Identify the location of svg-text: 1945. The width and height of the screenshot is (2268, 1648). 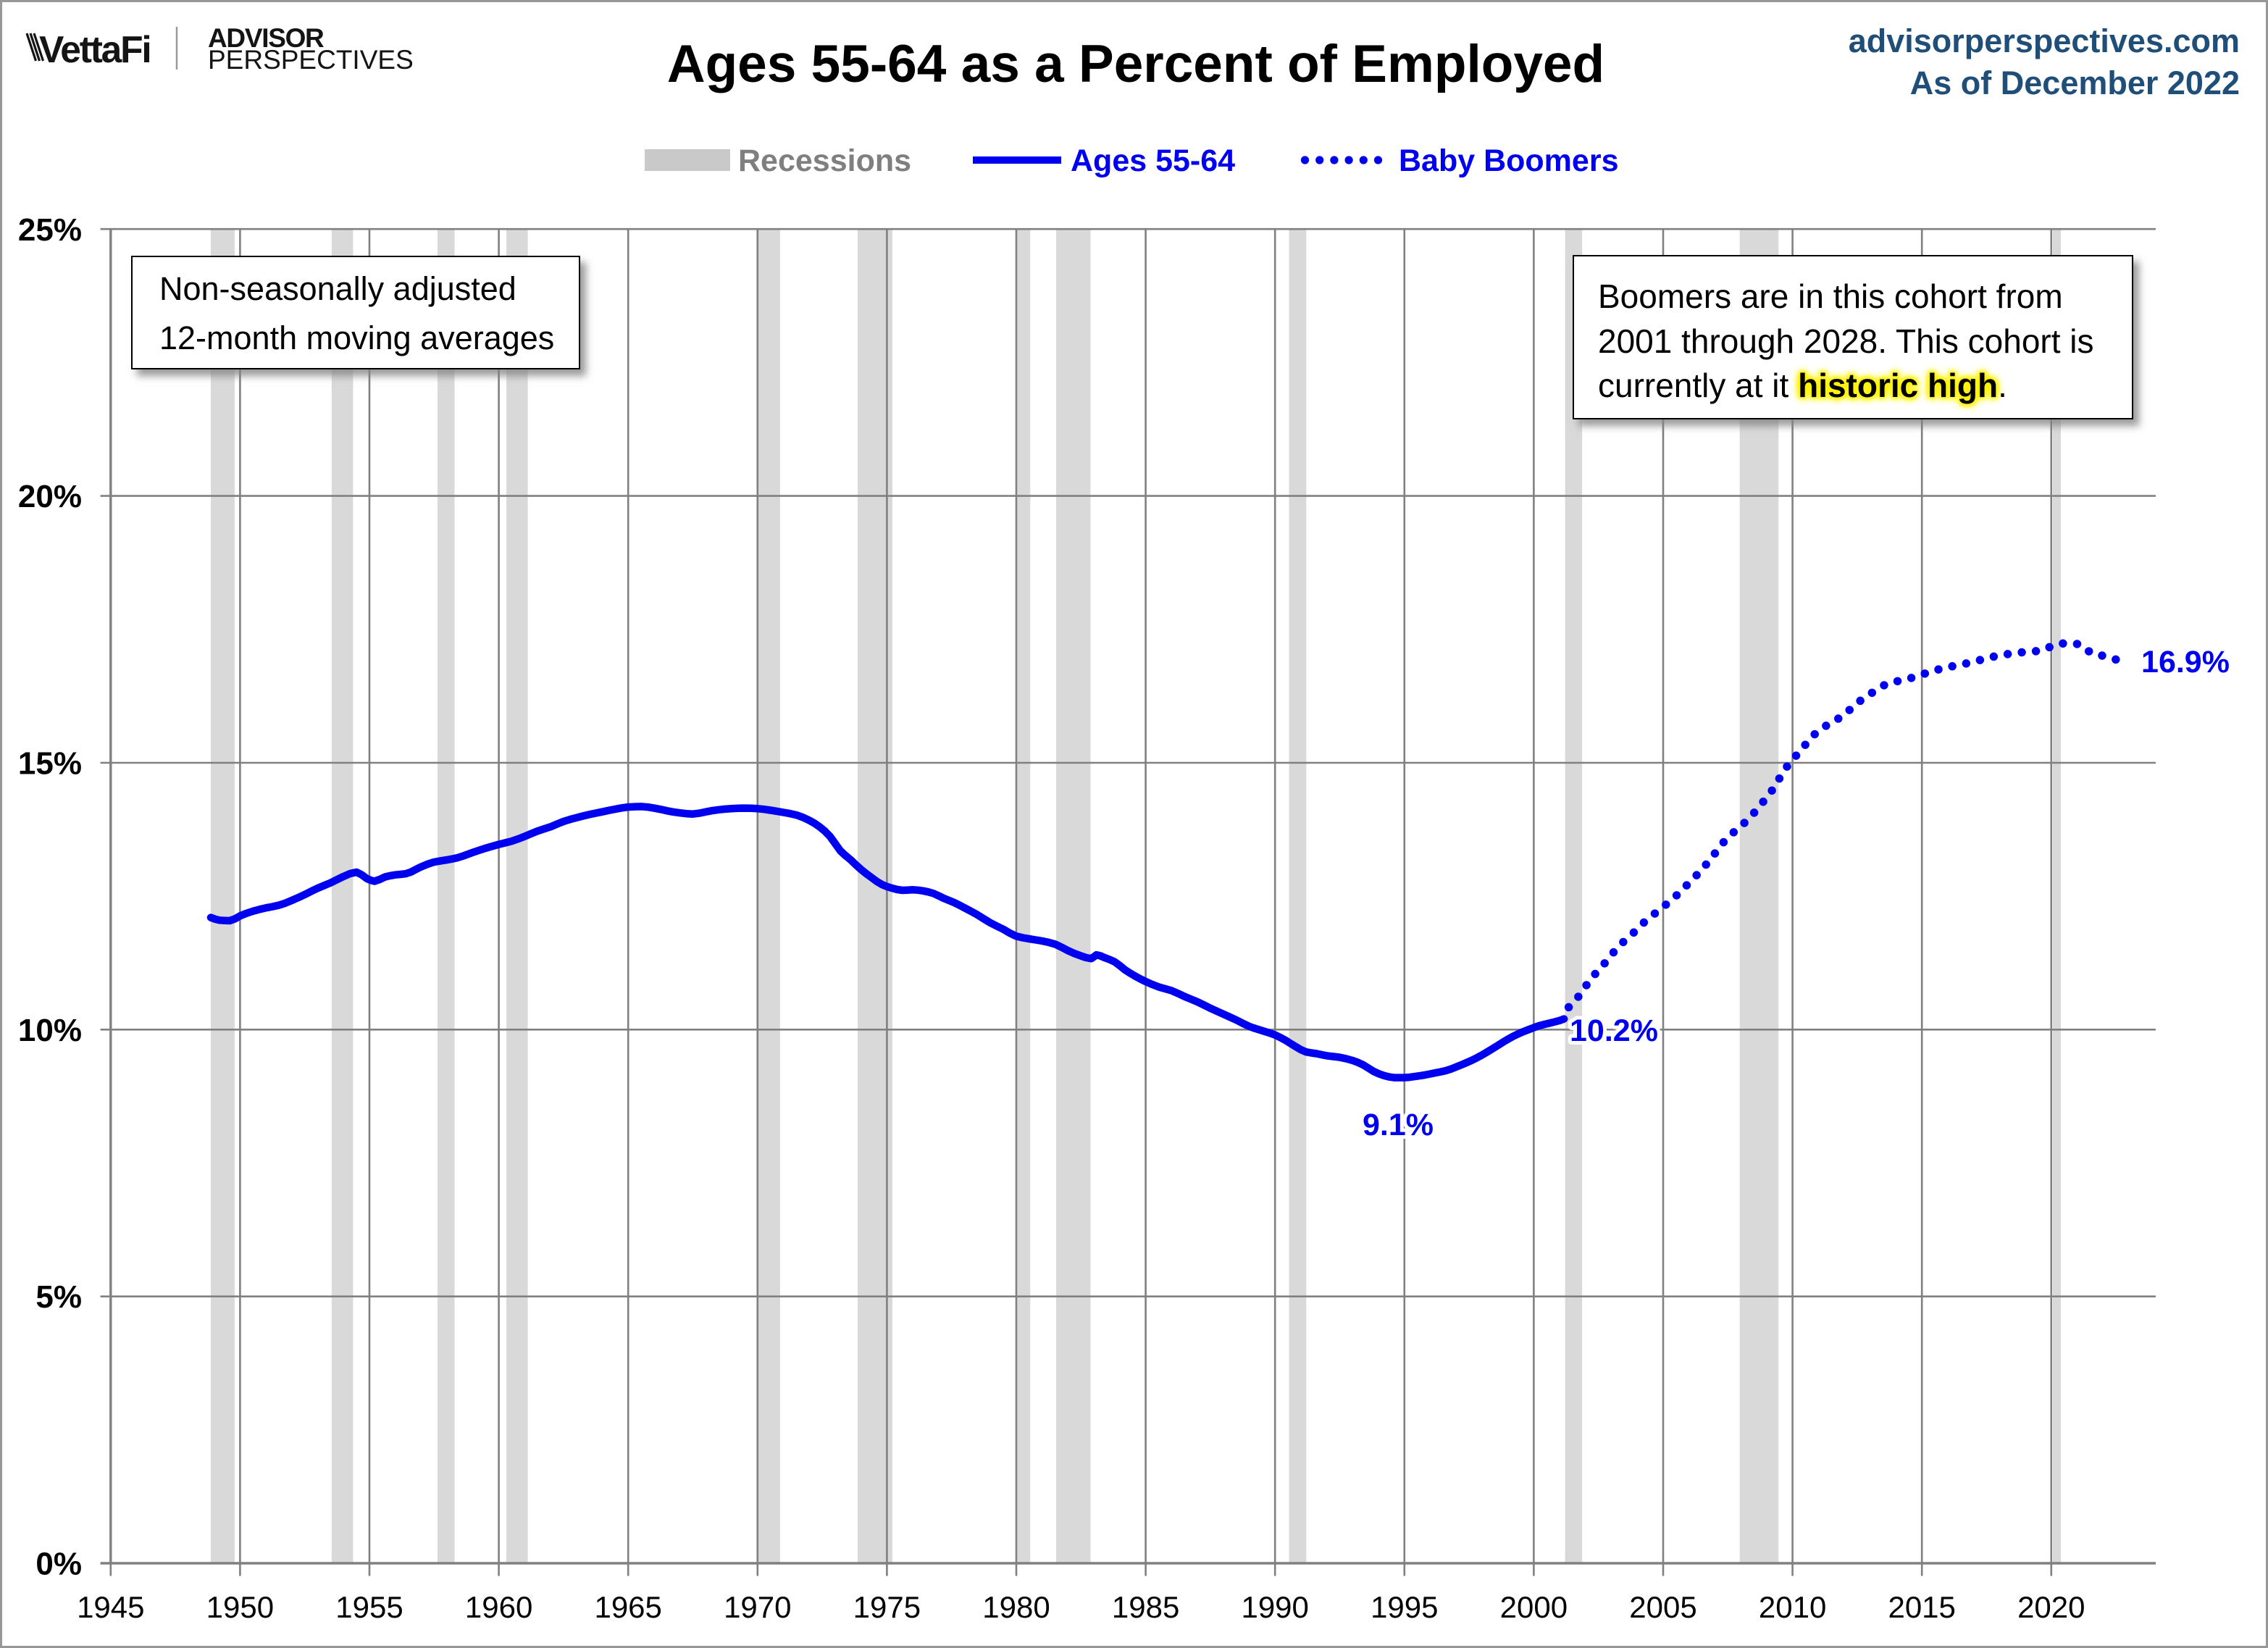
(111, 1607).